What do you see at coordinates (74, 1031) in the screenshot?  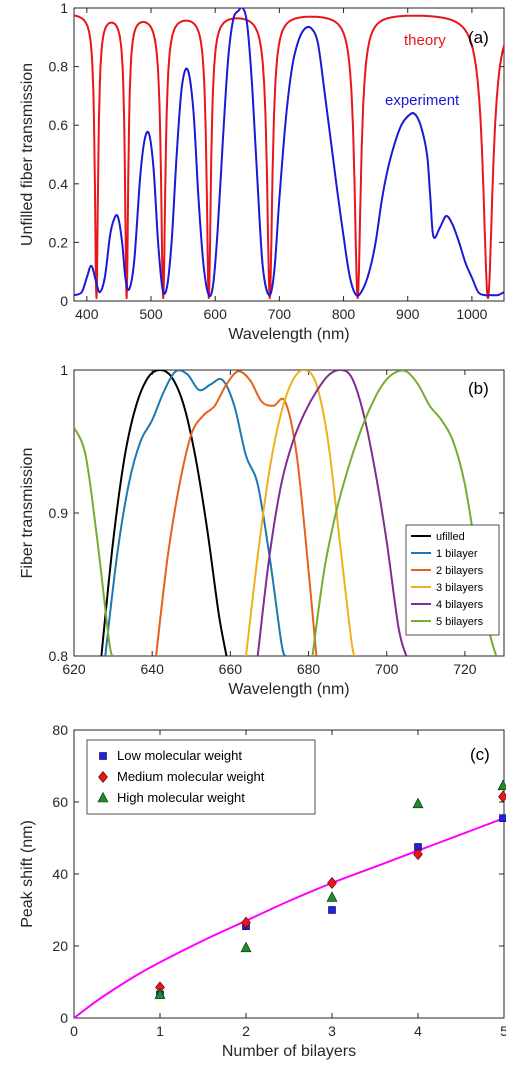 I see `x-tick-label: 0` at bounding box center [74, 1031].